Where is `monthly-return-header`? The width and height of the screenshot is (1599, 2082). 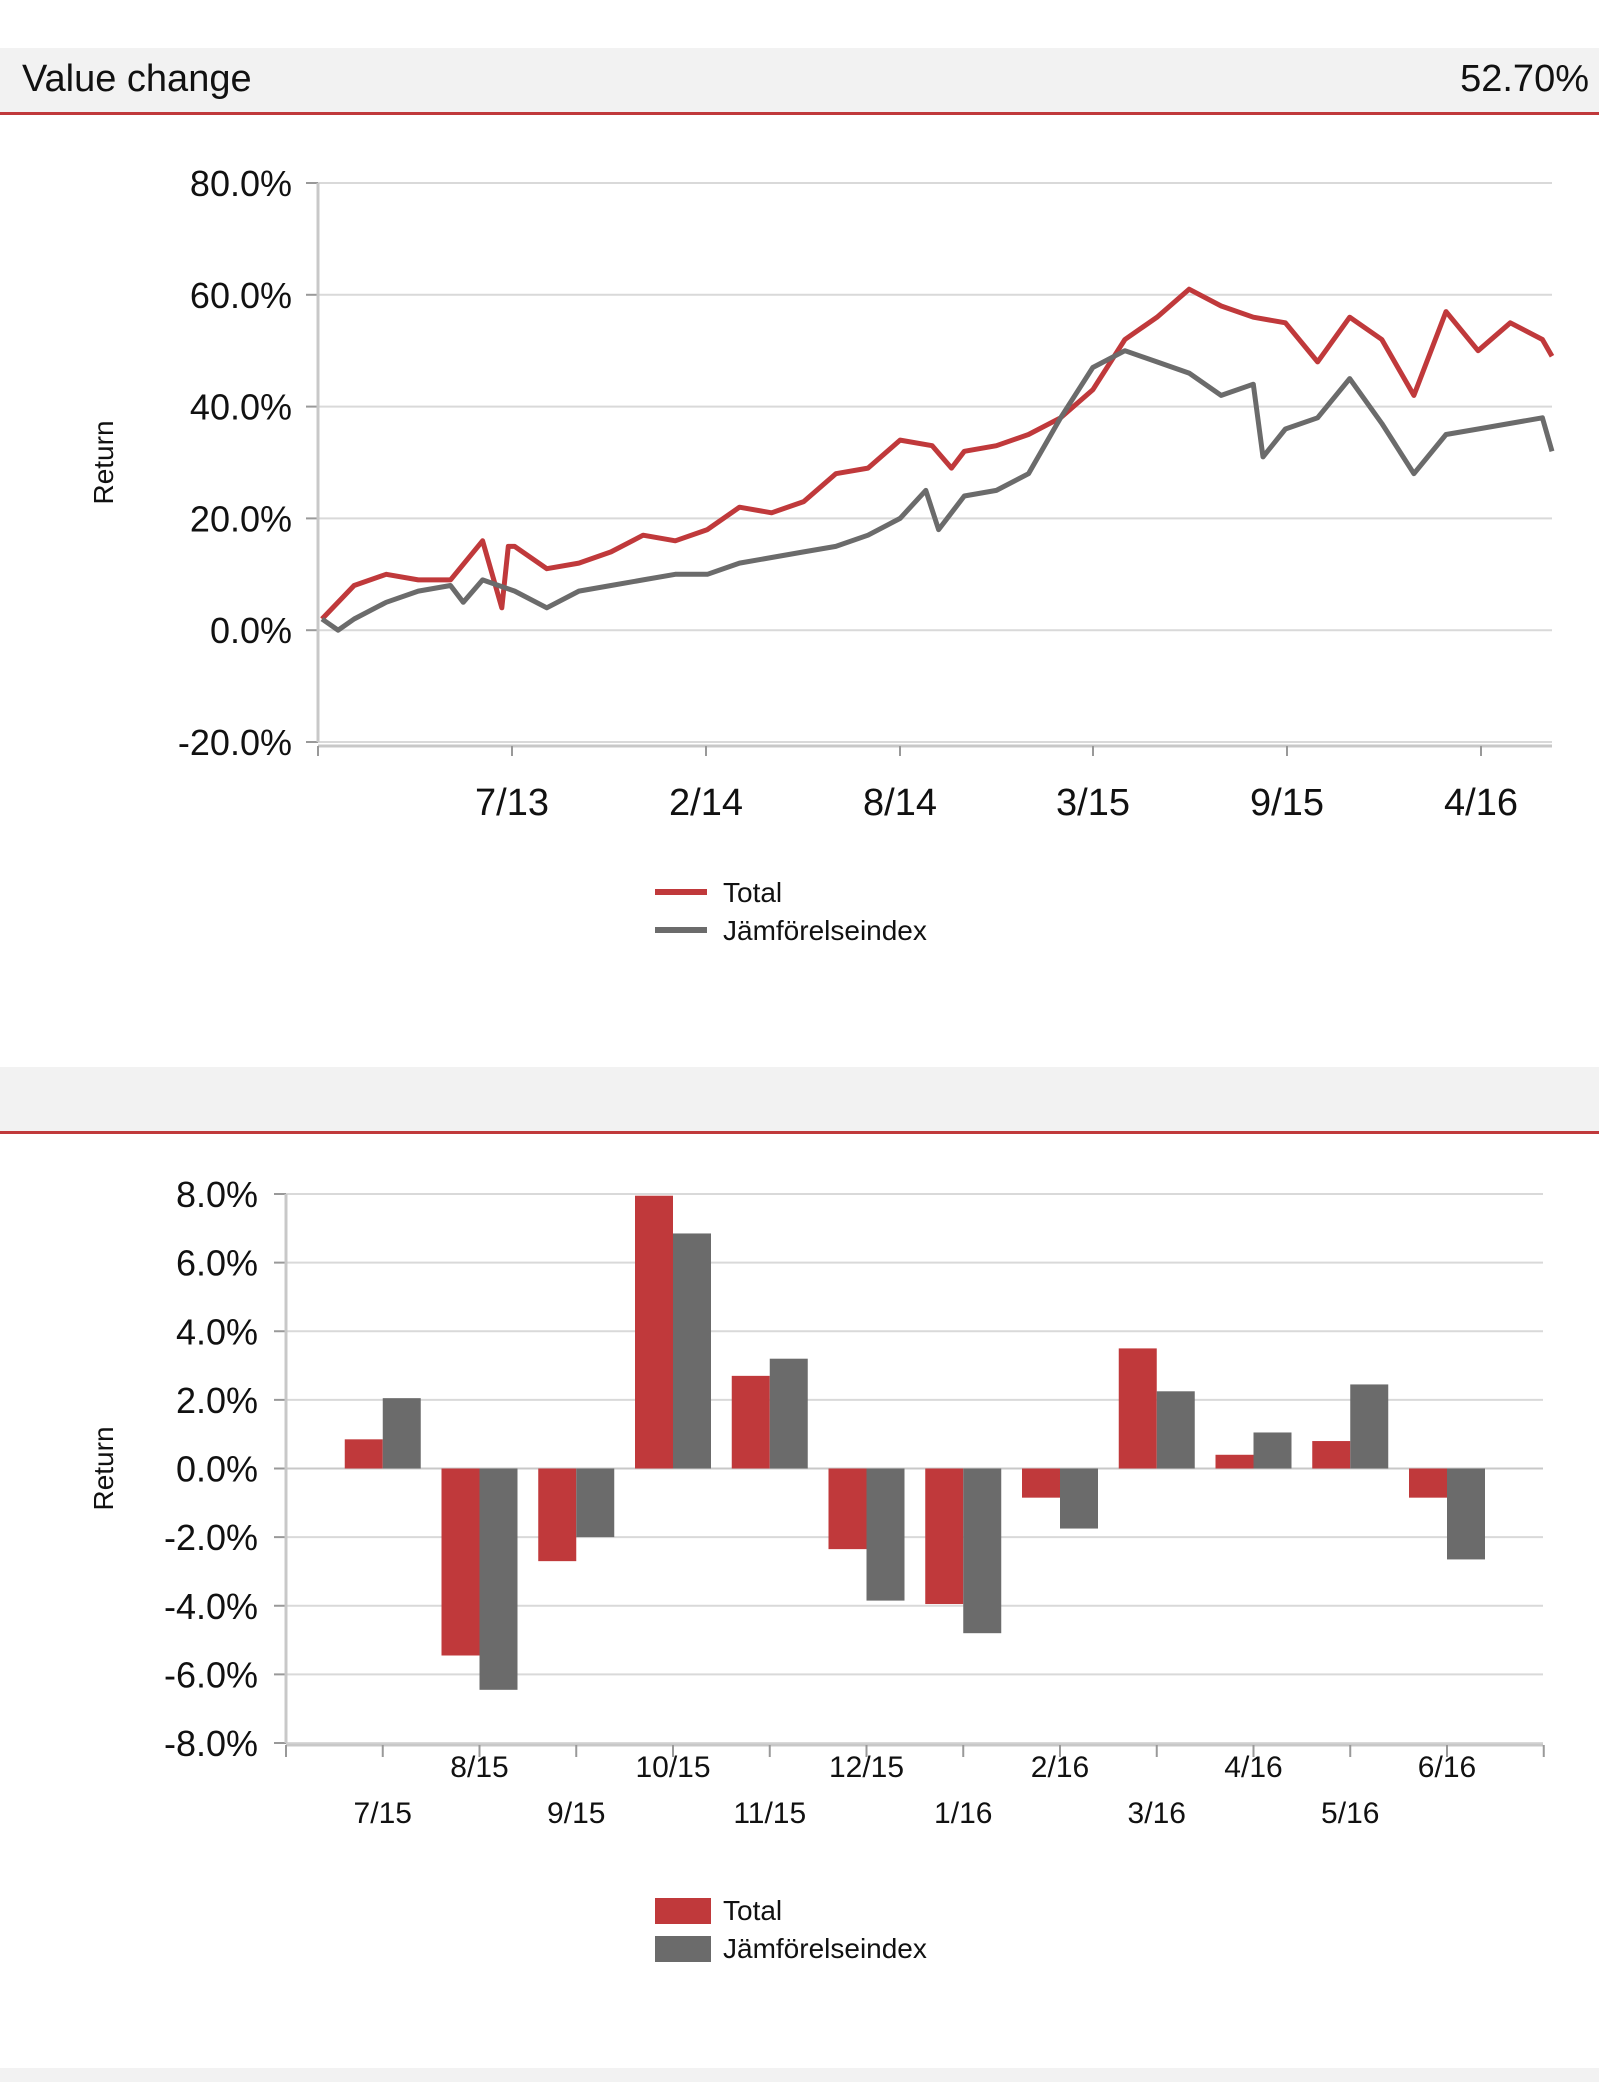
monthly-return-header is located at coordinates (799, 1100).